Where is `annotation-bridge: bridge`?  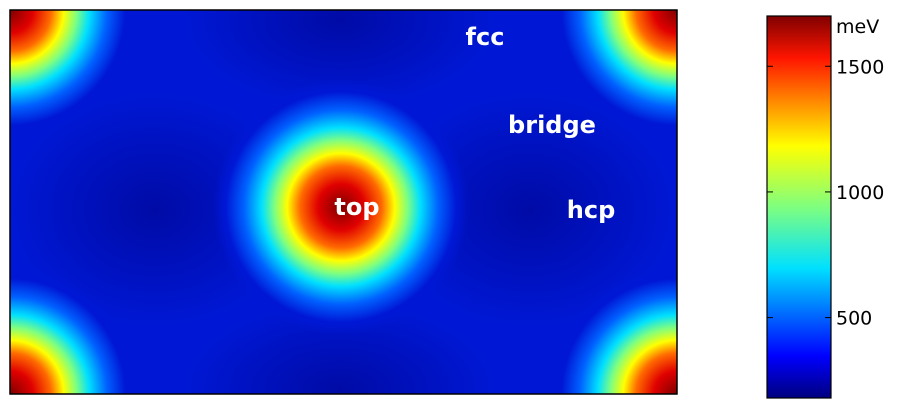
annotation-bridge: bridge is located at coordinates (552, 125).